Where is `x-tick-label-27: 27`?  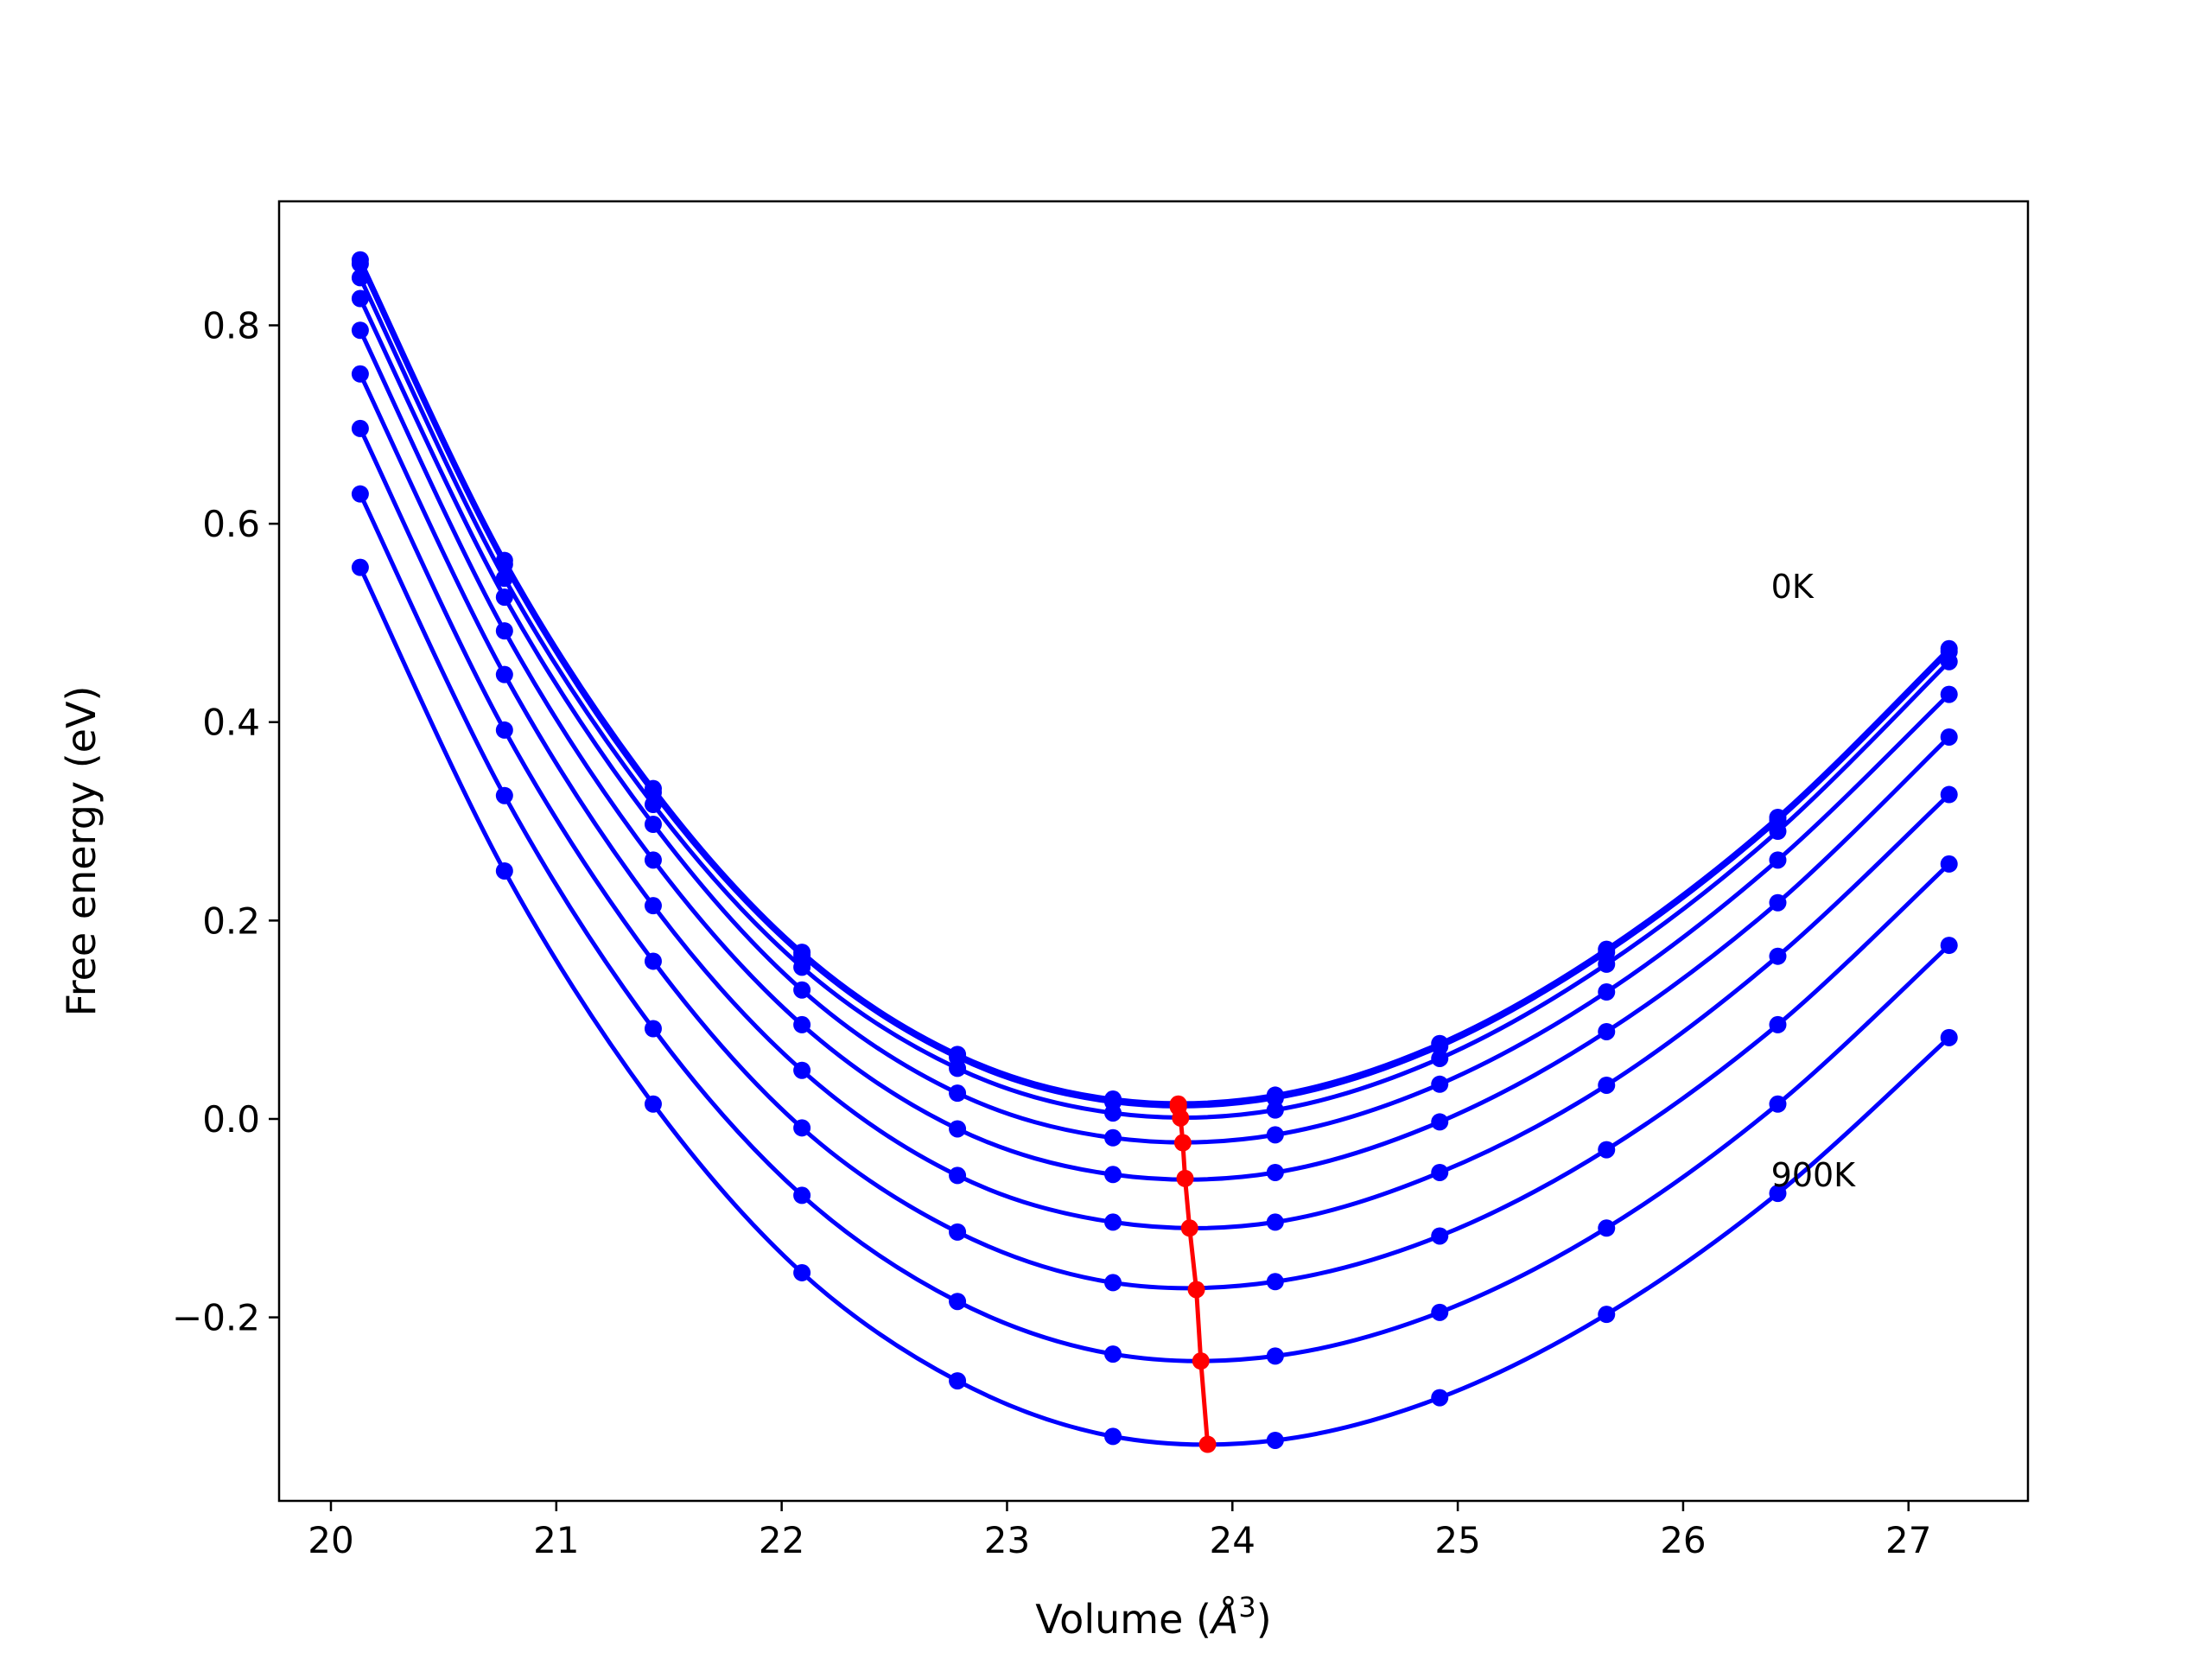
x-tick-label-27: 27 is located at coordinates (1908, 1540).